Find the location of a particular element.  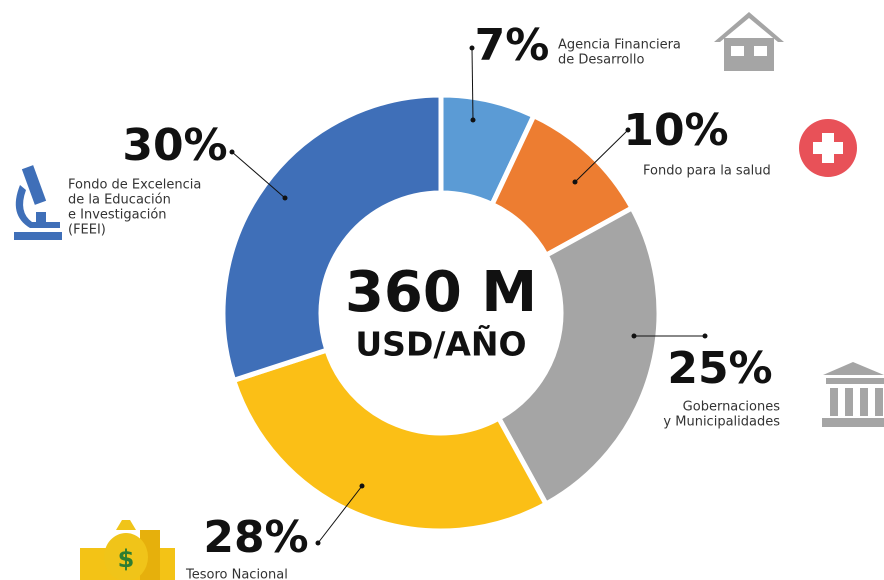

category-label: e Investigación is located at coordinates (117, 215).